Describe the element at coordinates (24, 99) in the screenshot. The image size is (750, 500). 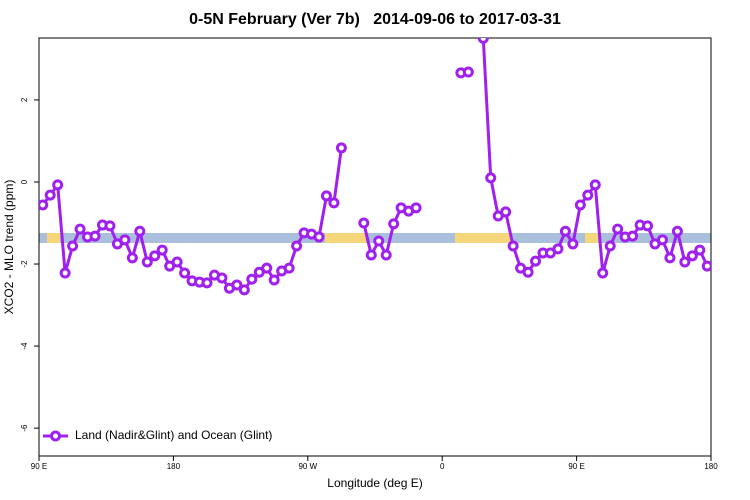
I see `y-tick-label: 2` at that location.